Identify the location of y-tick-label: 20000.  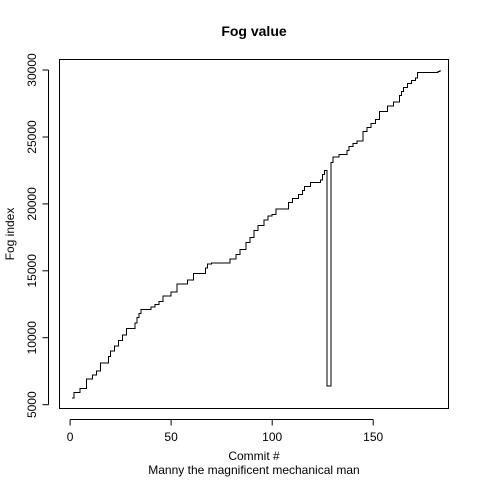
(32, 204).